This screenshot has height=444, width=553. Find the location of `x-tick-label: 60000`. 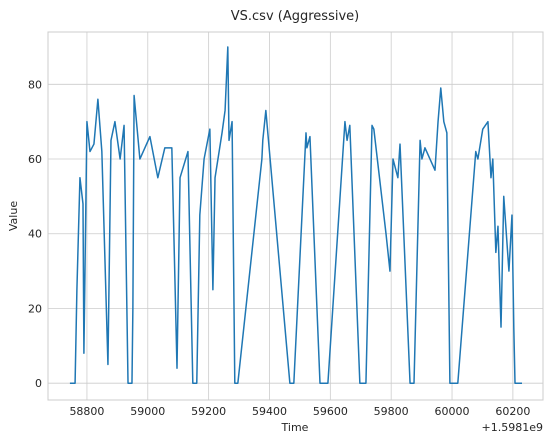

x-tick-label: 60000 is located at coordinates (452, 411).